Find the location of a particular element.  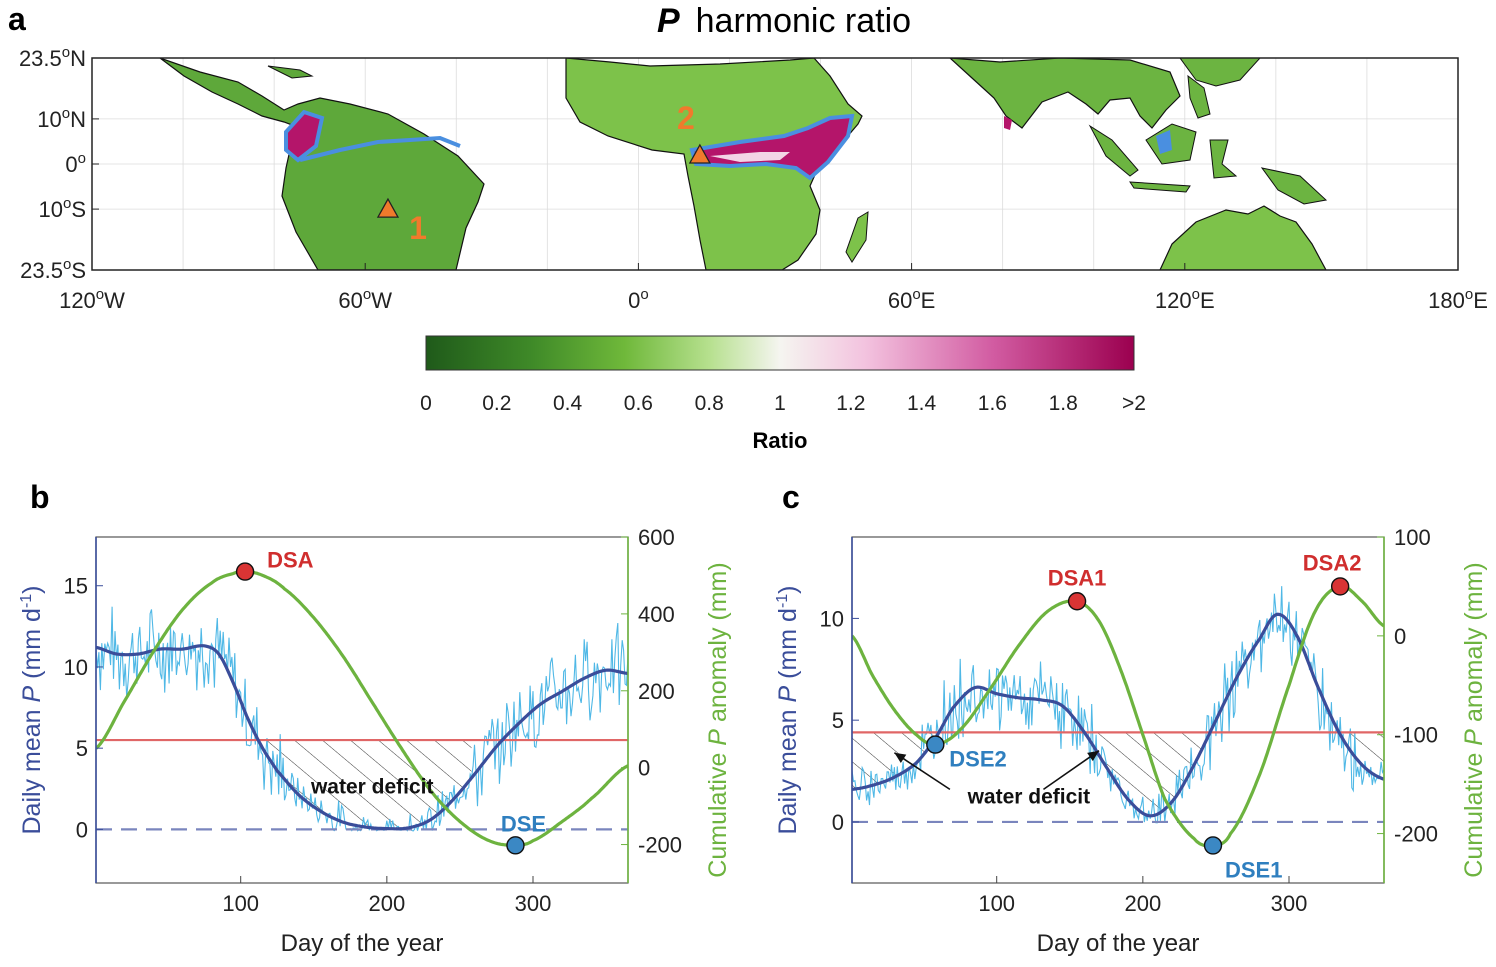

panel-c-frame is located at coordinates (1118, 710).